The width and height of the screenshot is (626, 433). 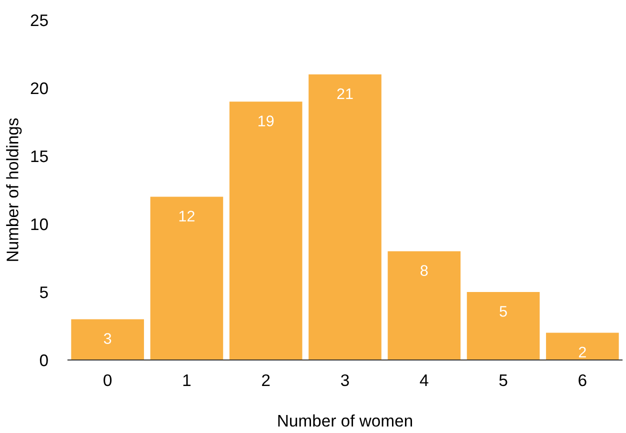 What do you see at coordinates (582, 380) in the screenshot?
I see `x-tick-label: 6` at bounding box center [582, 380].